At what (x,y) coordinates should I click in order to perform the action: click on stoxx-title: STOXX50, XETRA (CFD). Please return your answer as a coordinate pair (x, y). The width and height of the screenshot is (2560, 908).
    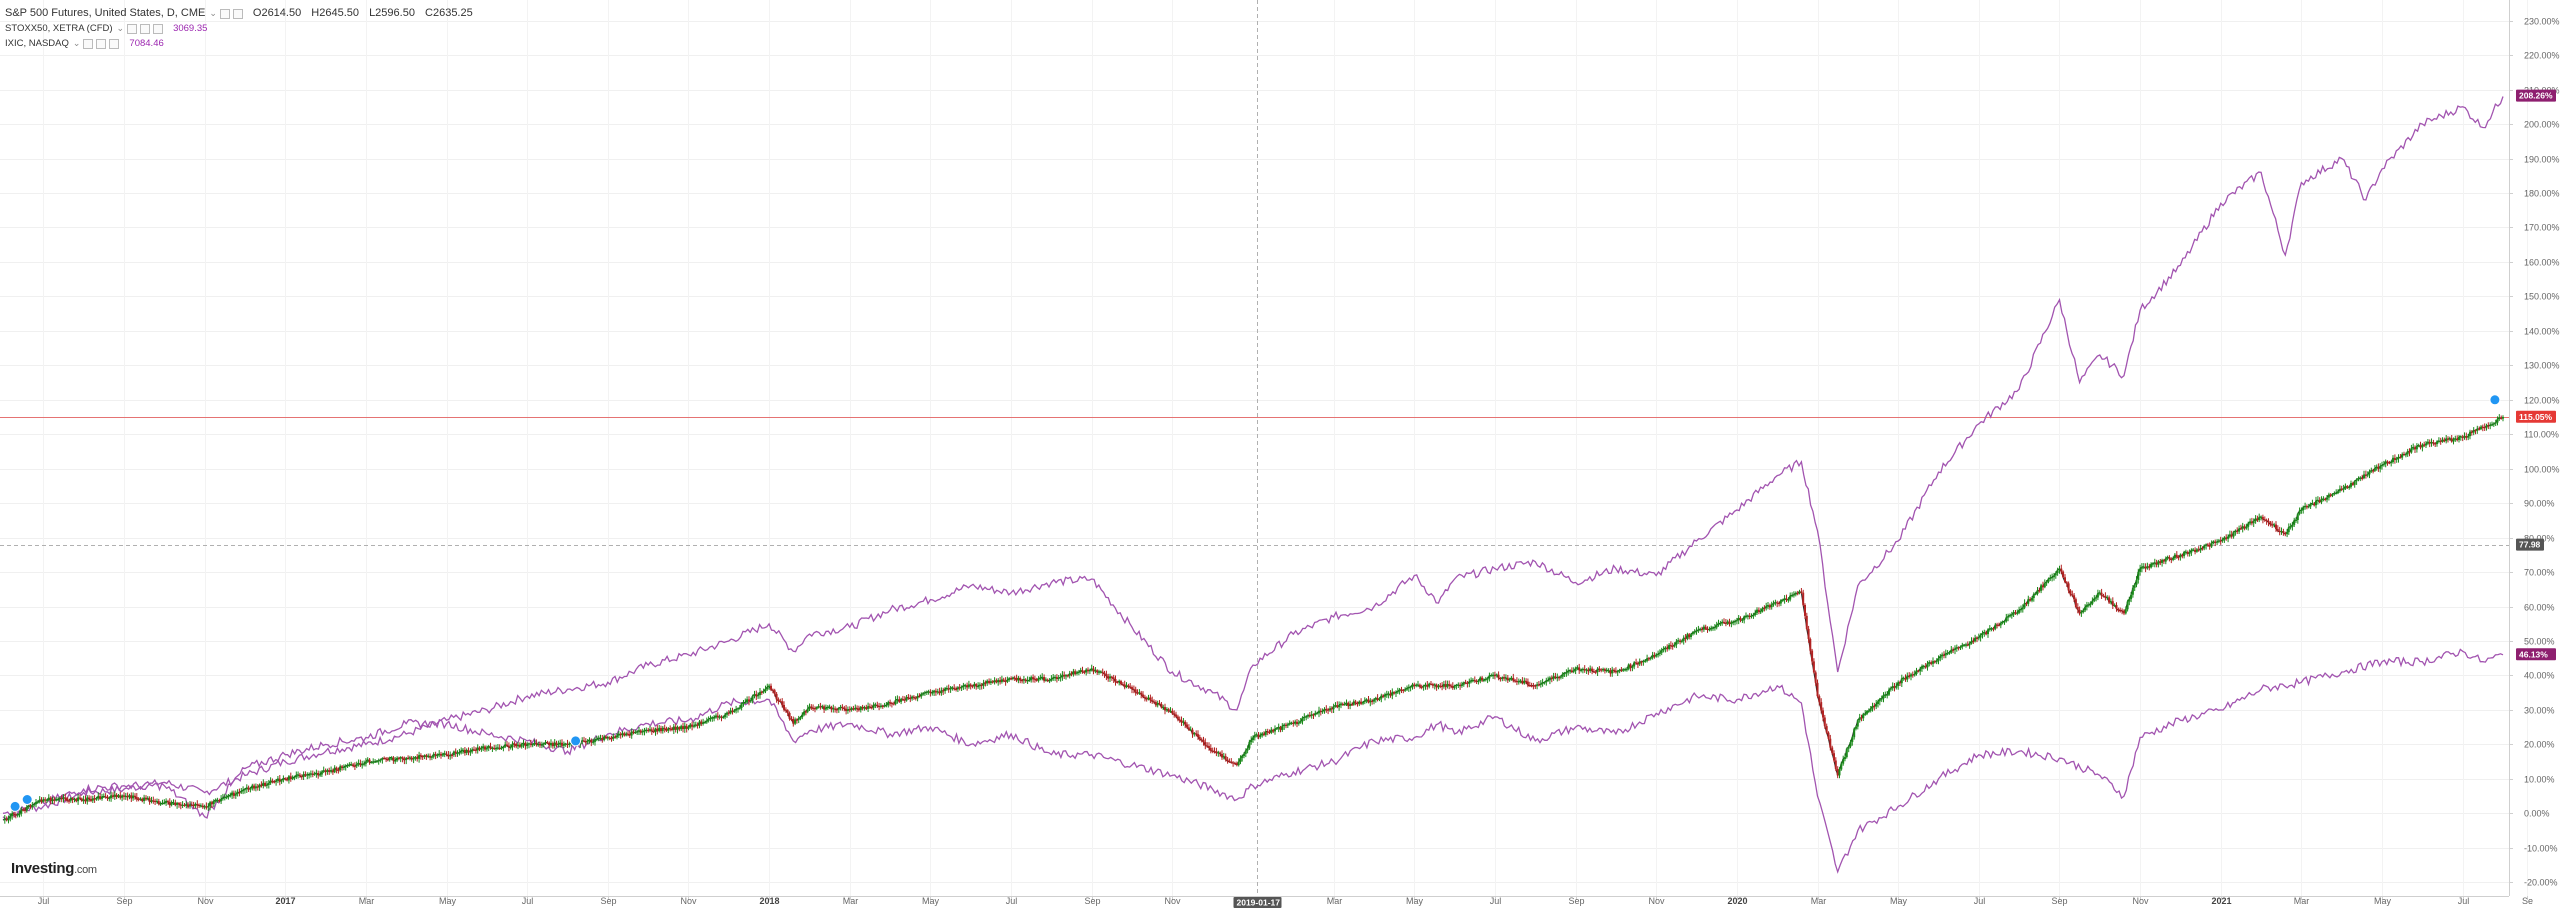
    Looking at the image, I should click on (59, 28).